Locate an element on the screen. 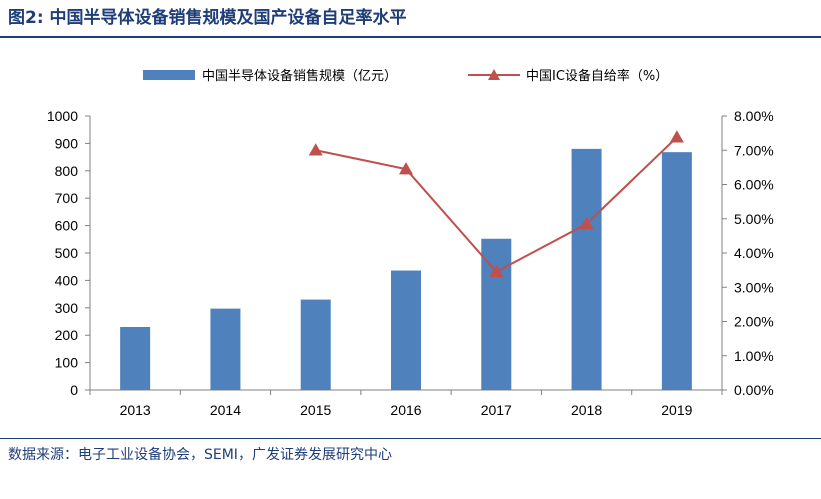  category-label: 2013 is located at coordinates (135, 410).